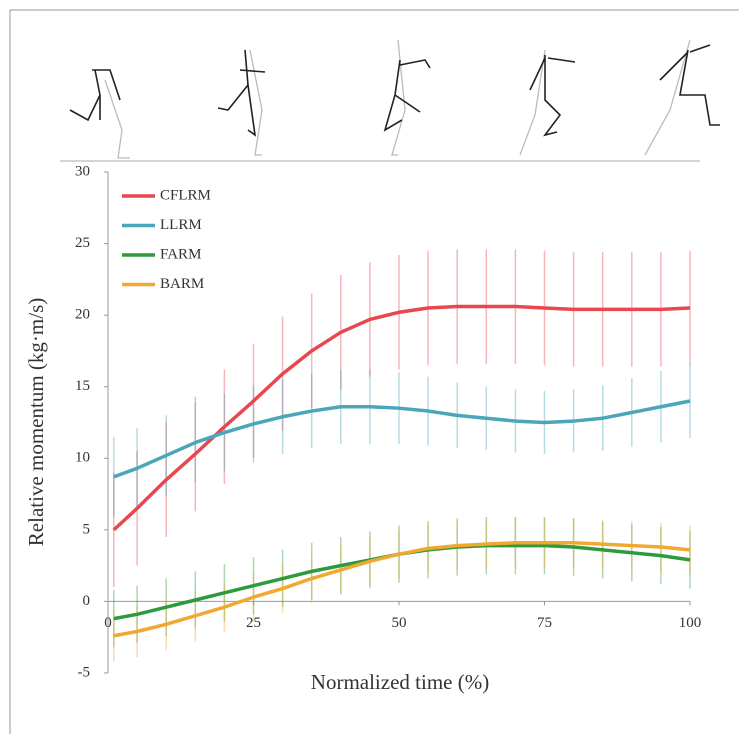  I want to click on x-tick-label: 100, so click(690, 623).